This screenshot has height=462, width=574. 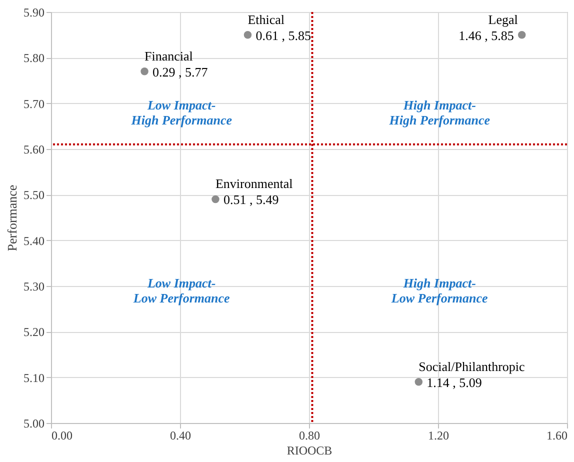 What do you see at coordinates (34, 287) in the screenshot?
I see `y-tick-label: 5.30` at bounding box center [34, 287].